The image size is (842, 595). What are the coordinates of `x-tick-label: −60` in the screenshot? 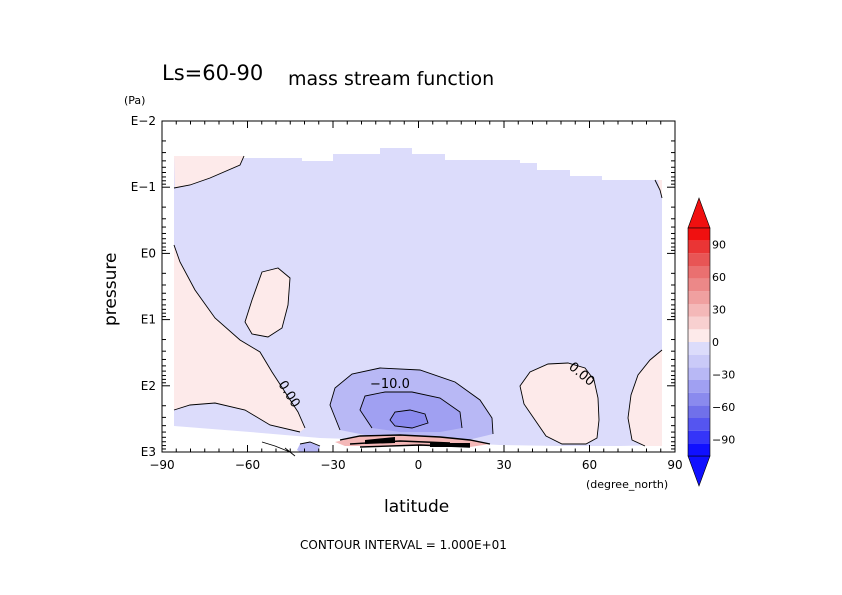 It's located at (247, 465).